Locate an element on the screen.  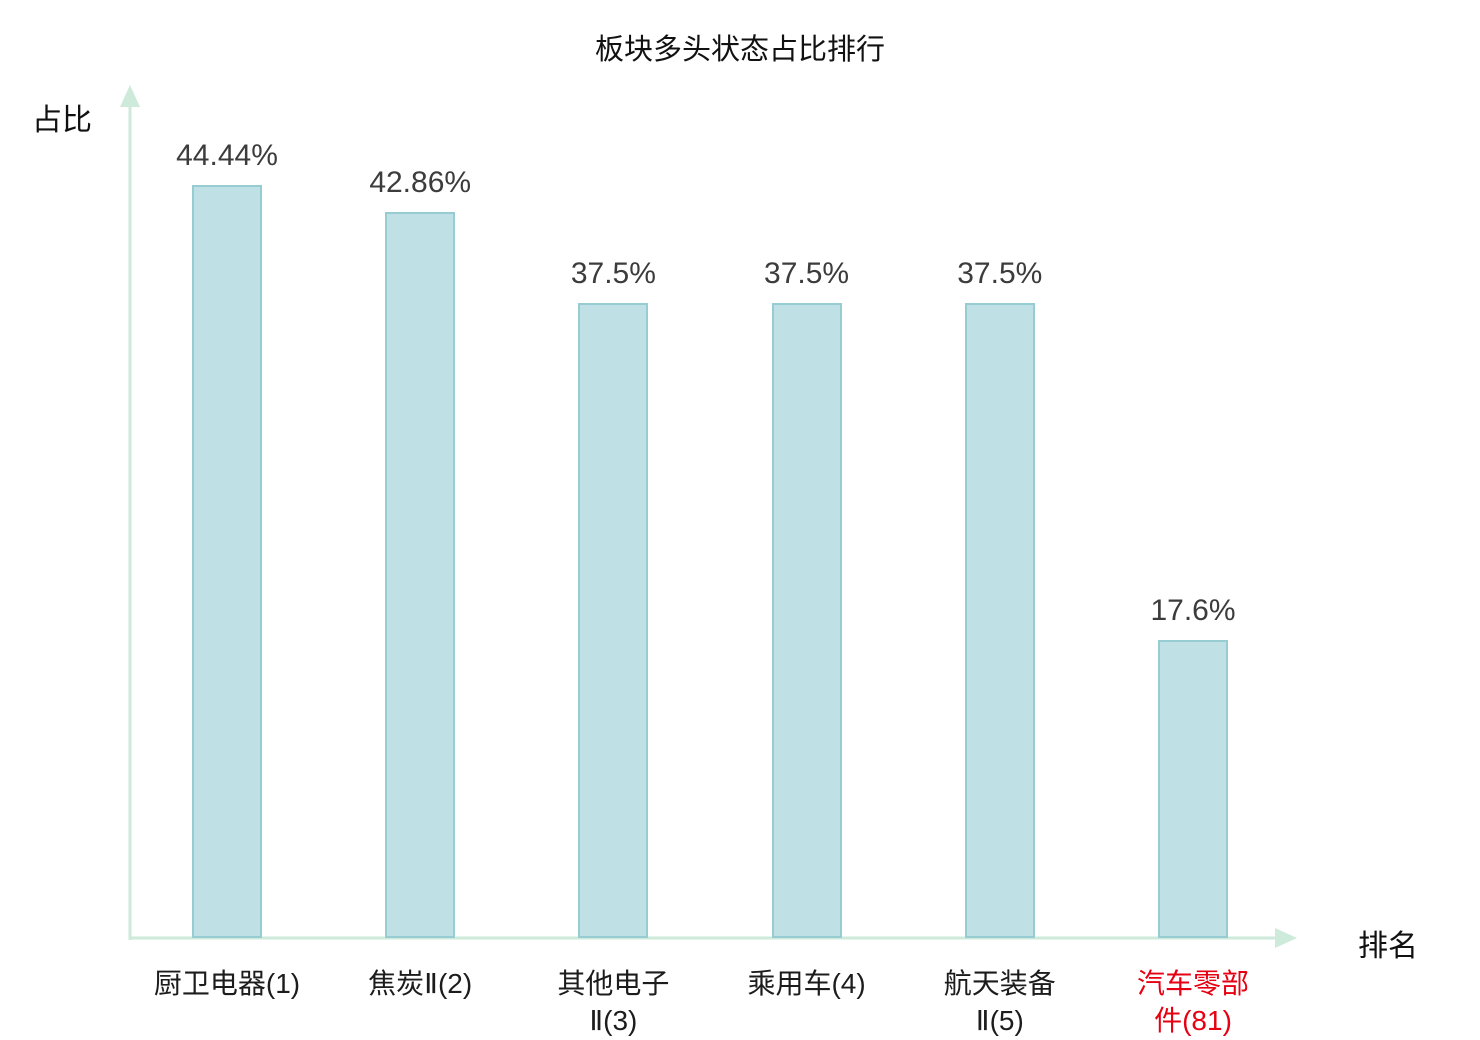
x-axis-label: 排名 is located at coordinates (1388, 946).